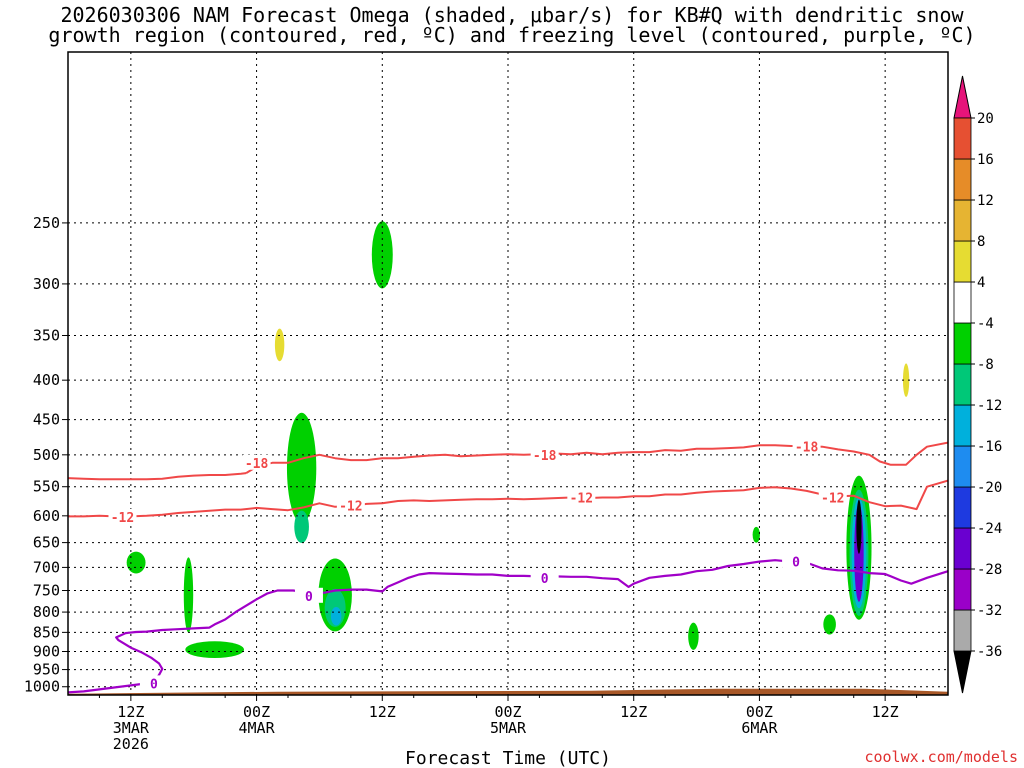  I want to click on credit-text: coolwx.com/models, so click(941, 757).